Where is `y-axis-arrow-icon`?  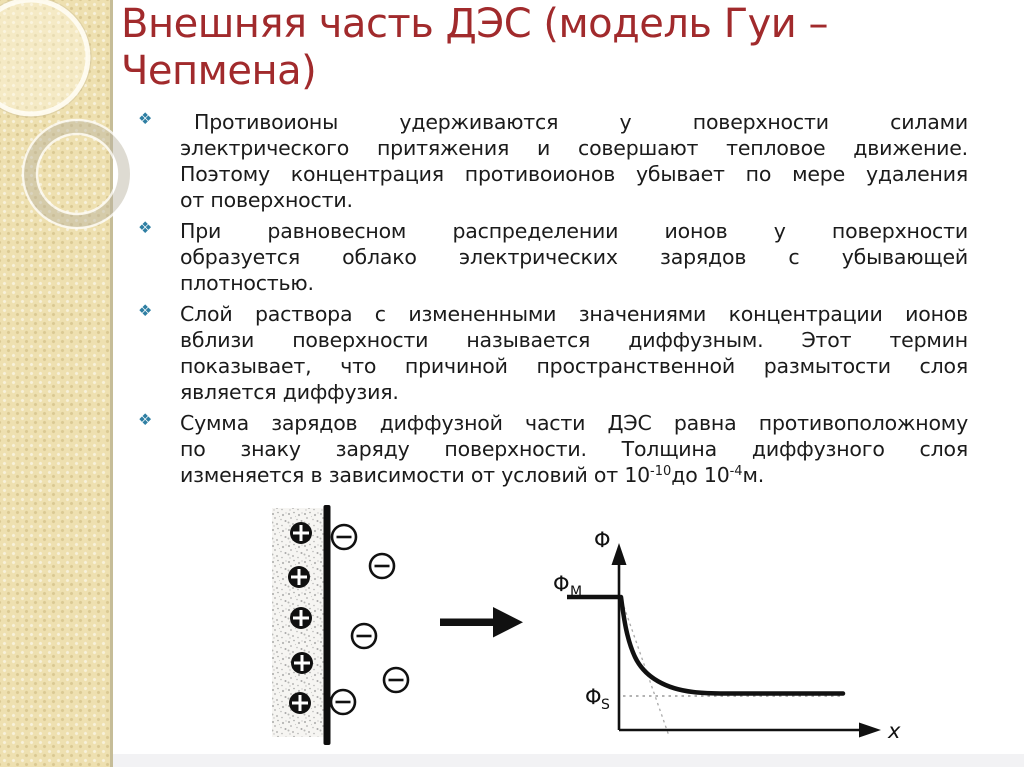 y-axis-arrow-icon is located at coordinates (619, 554).